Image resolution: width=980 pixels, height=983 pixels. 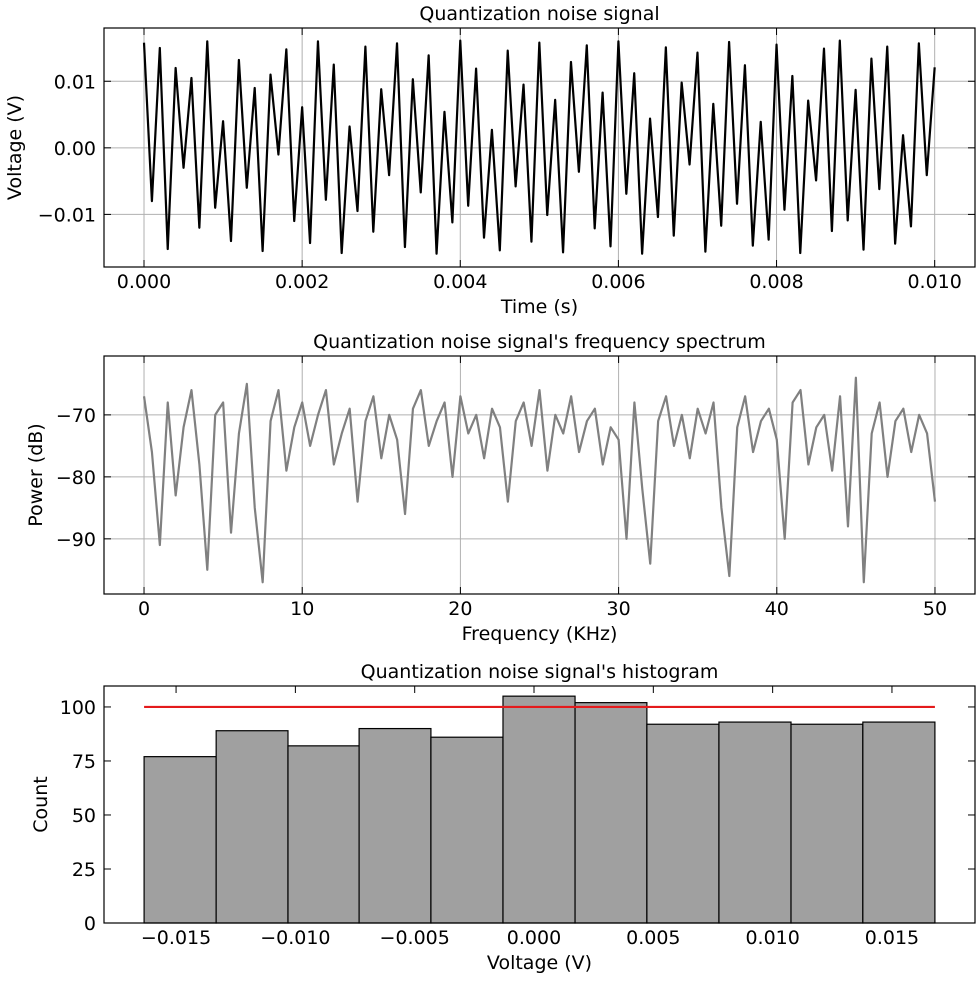 I want to click on y-tick-label: 0.00, so click(x=75, y=149).